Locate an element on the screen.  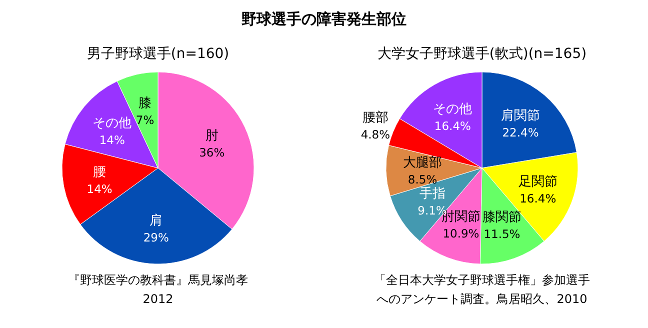
text: 野球選手の障害発生部位 is located at coordinates (324, 19).